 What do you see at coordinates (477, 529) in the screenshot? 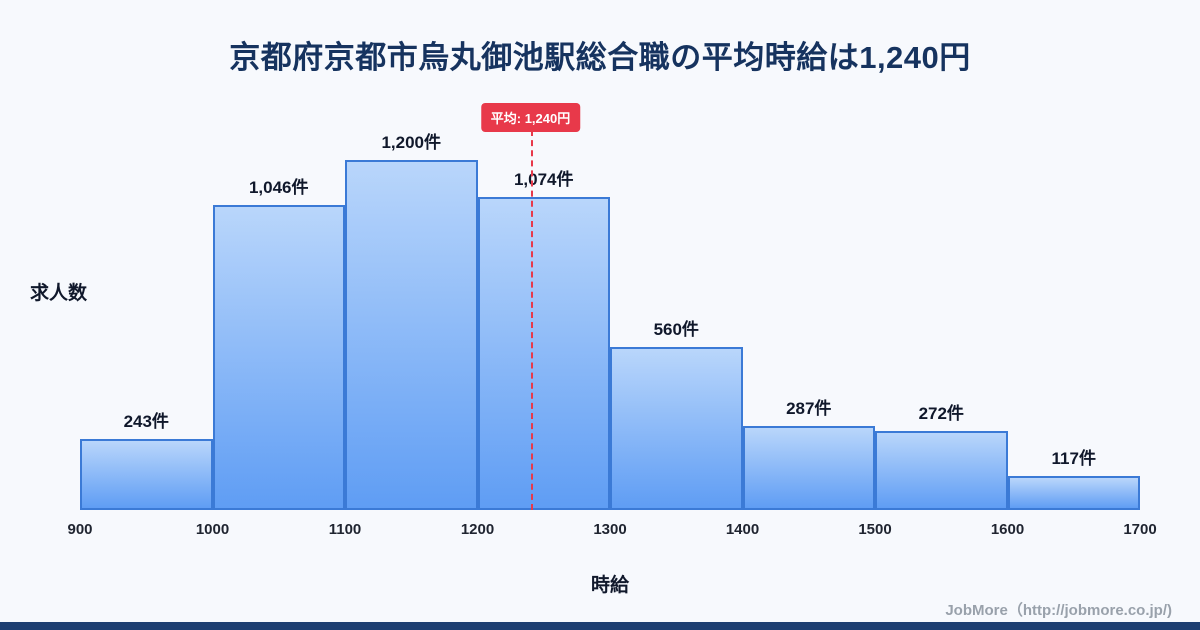
I see `x-tick-label: 1200` at bounding box center [477, 529].